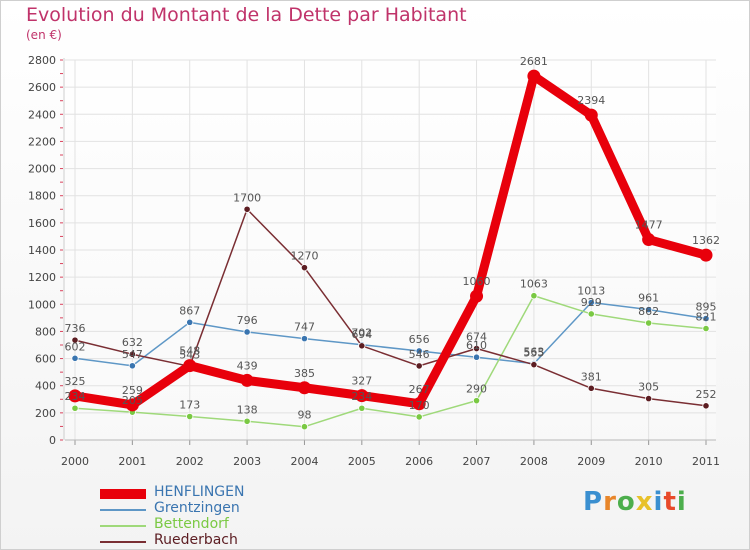 This screenshot has height=550, width=750. Describe the element at coordinates (419, 389) in the screenshot. I see `data-label: 267` at that location.